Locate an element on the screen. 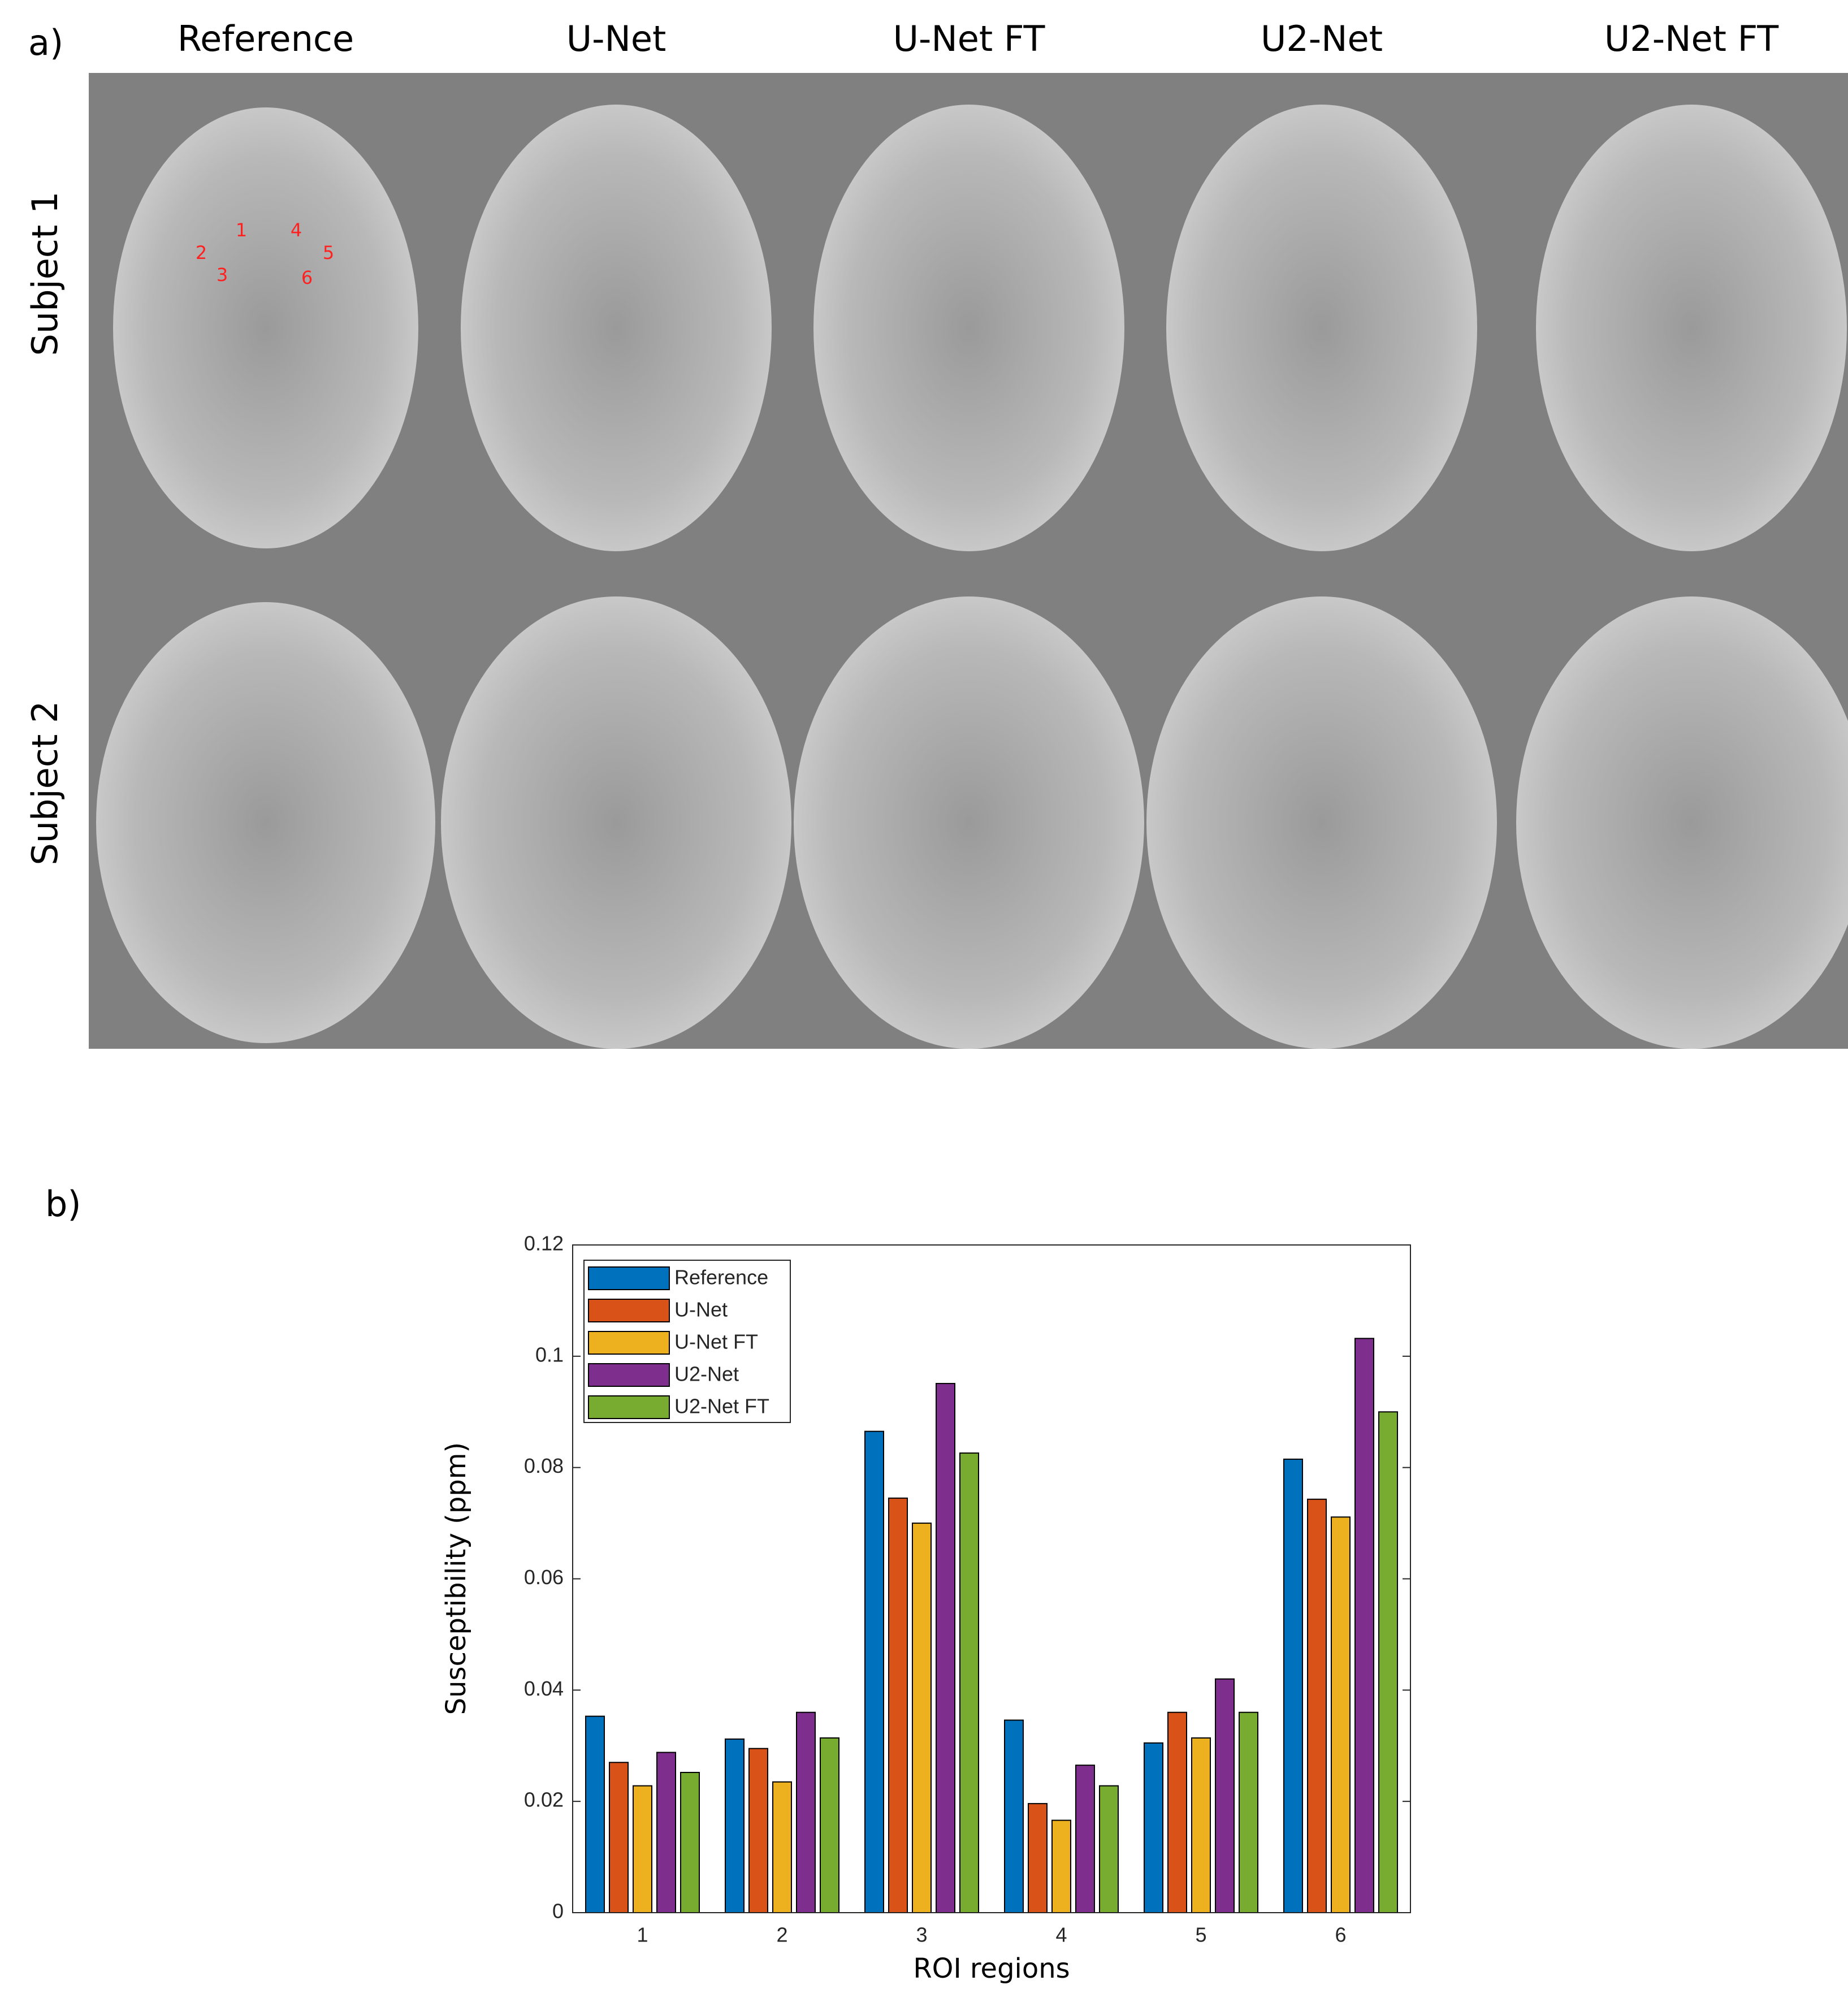 Image resolution: width=1848 pixels, height=2015 pixels. row-label: Subject 1 is located at coordinates (45, 274).